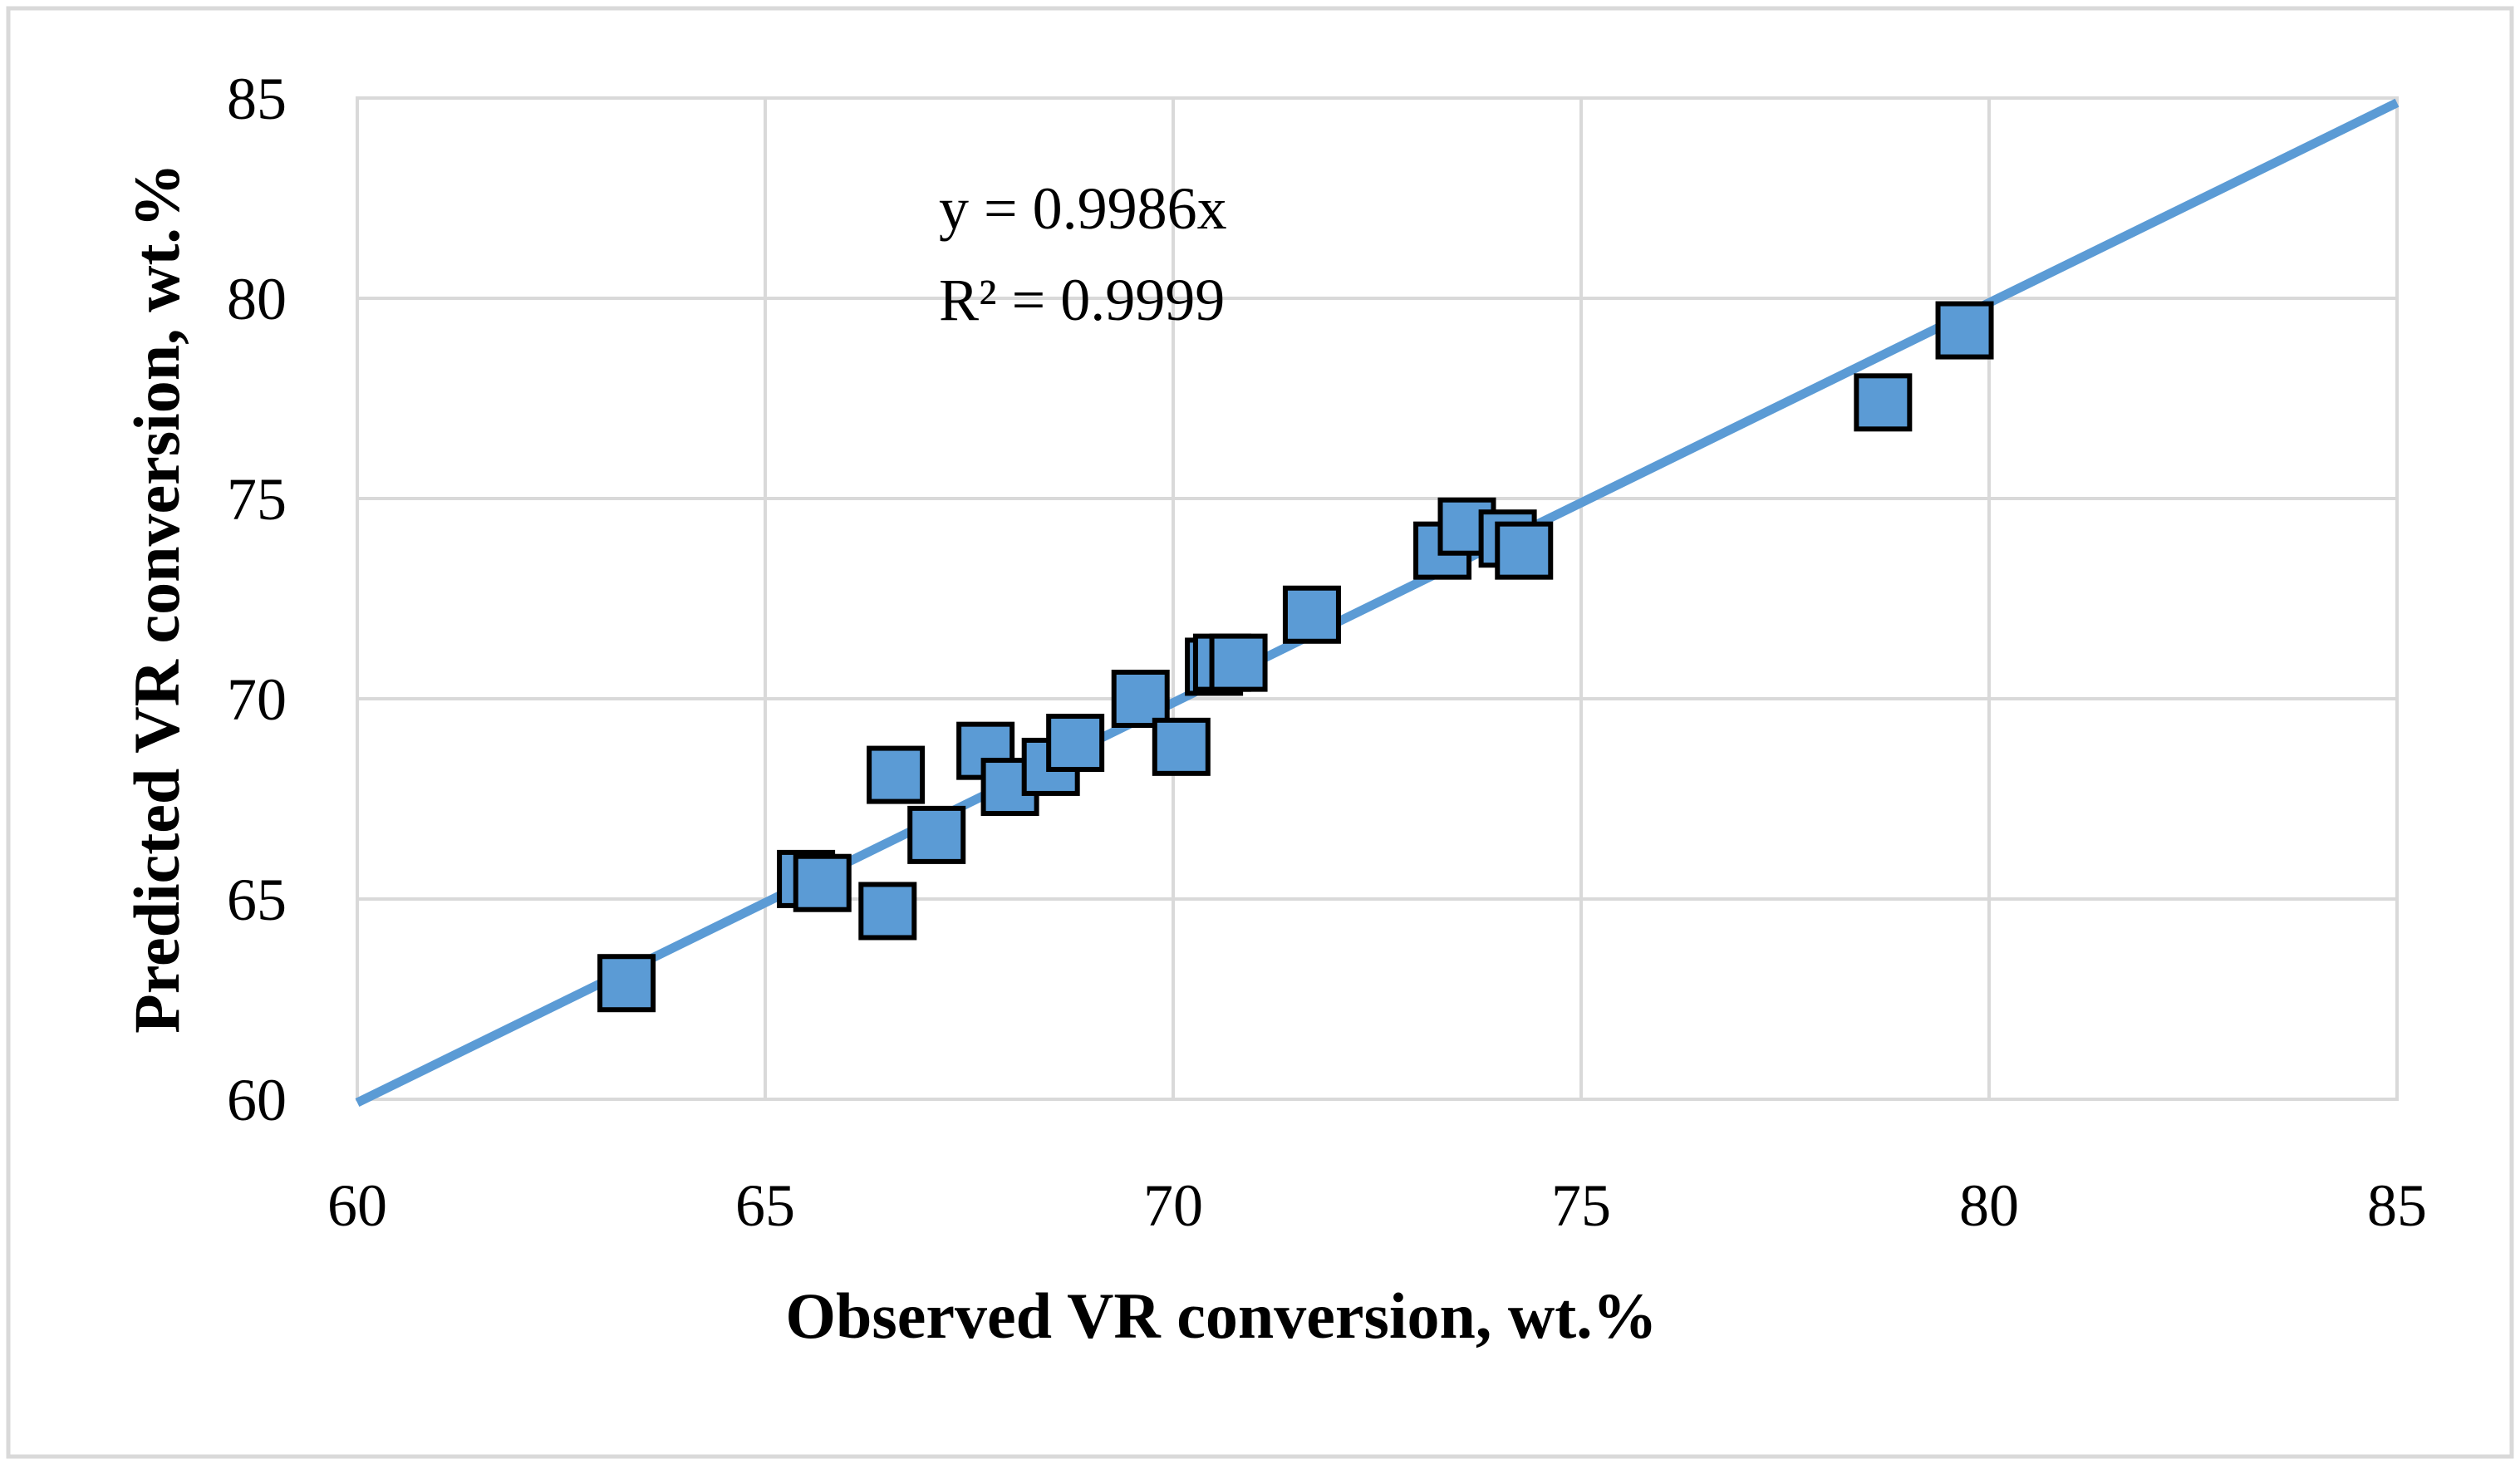  What do you see at coordinates (1083, 209) in the screenshot?
I see `trendline-equation: y = 0.9986x` at bounding box center [1083, 209].